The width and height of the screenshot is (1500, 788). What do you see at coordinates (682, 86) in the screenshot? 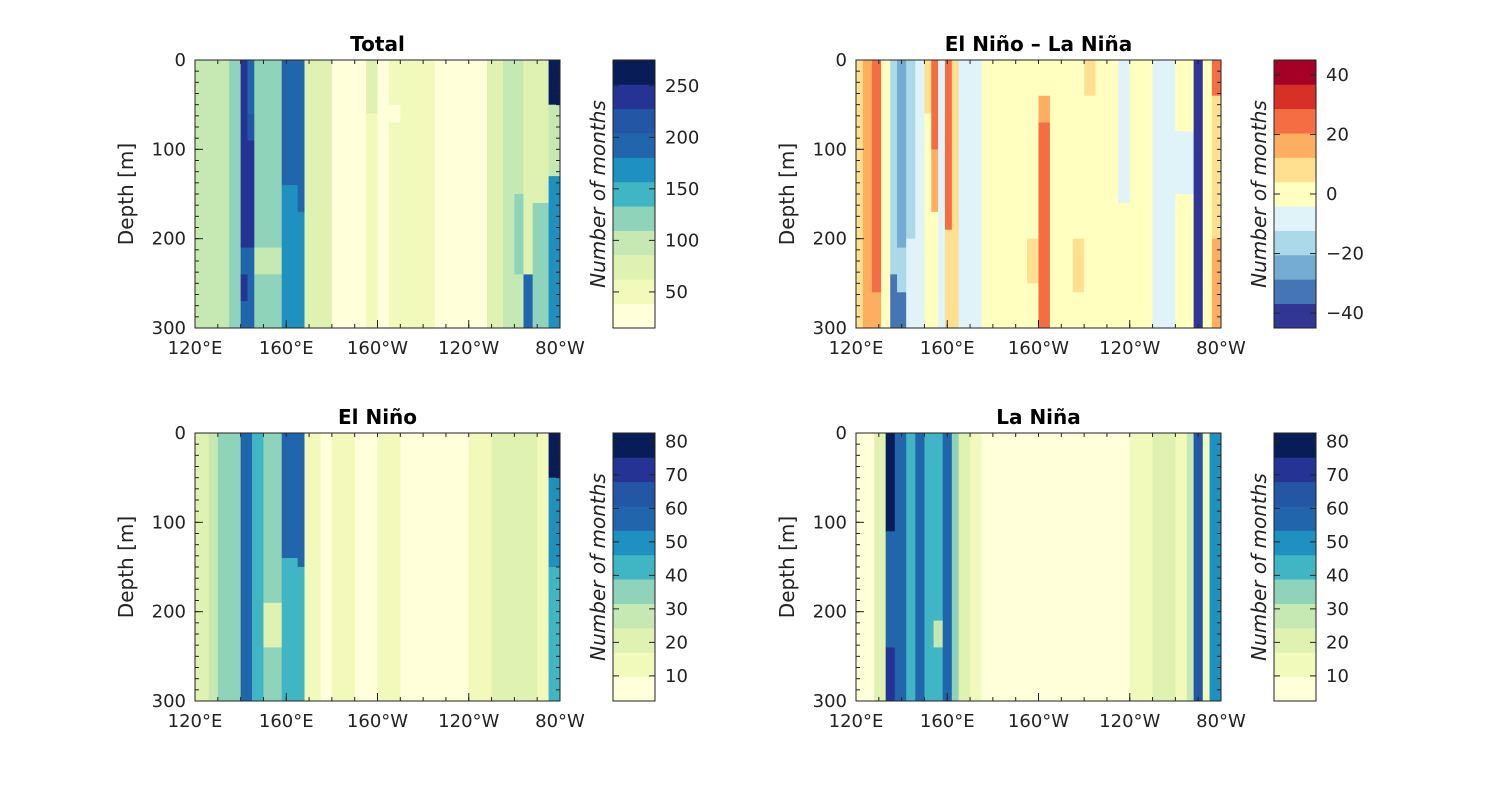
I see `colorbar-tick-label: 250` at bounding box center [682, 86].